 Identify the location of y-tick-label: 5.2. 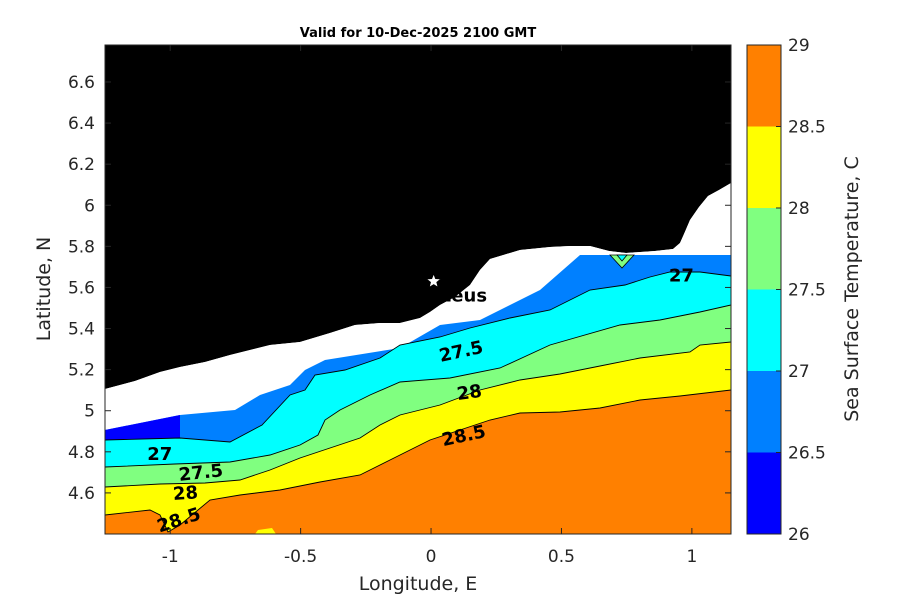
(81, 371).